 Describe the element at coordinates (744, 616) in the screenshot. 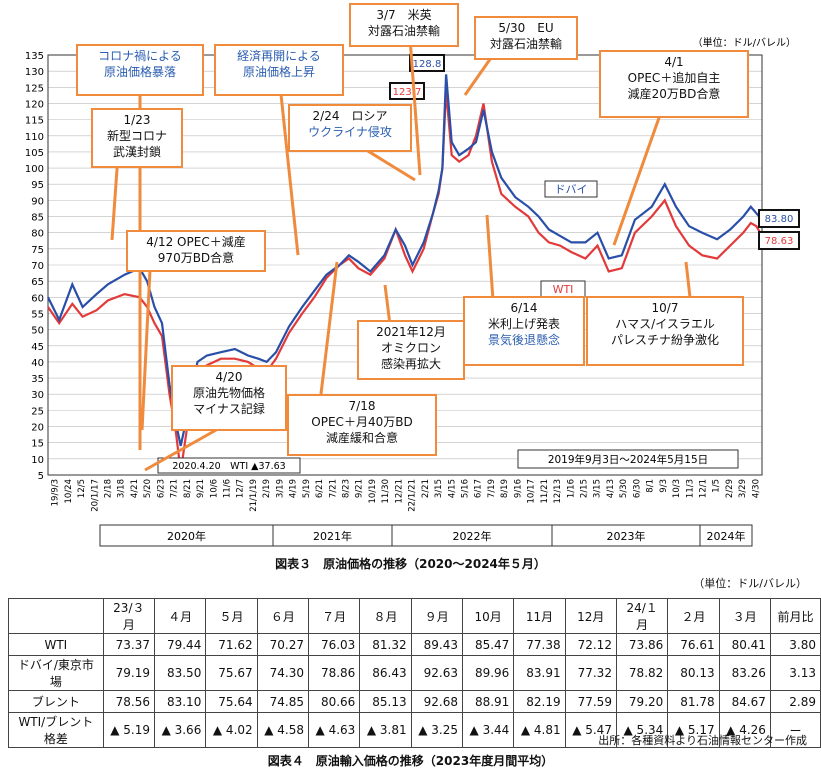

I see `table-header-cell: ３月` at that location.